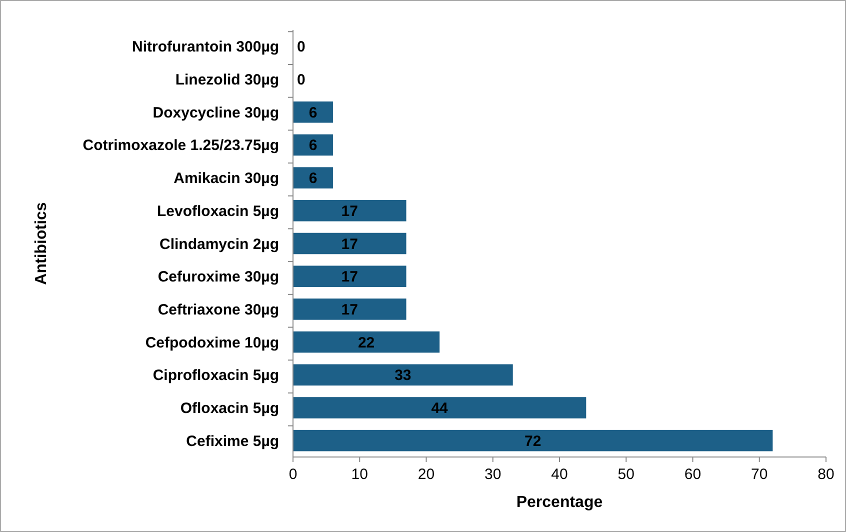 This screenshot has width=846, height=532. I want to click on data-label: 33, so click(403, 375).